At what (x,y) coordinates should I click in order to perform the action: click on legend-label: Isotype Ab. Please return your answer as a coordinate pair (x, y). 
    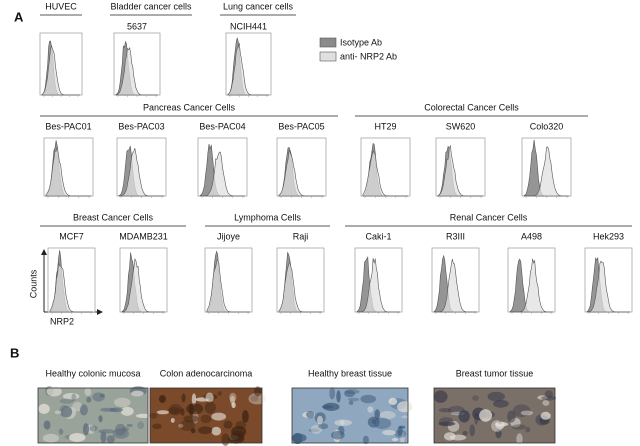
    Looking at the image, I should click on (361, 42).